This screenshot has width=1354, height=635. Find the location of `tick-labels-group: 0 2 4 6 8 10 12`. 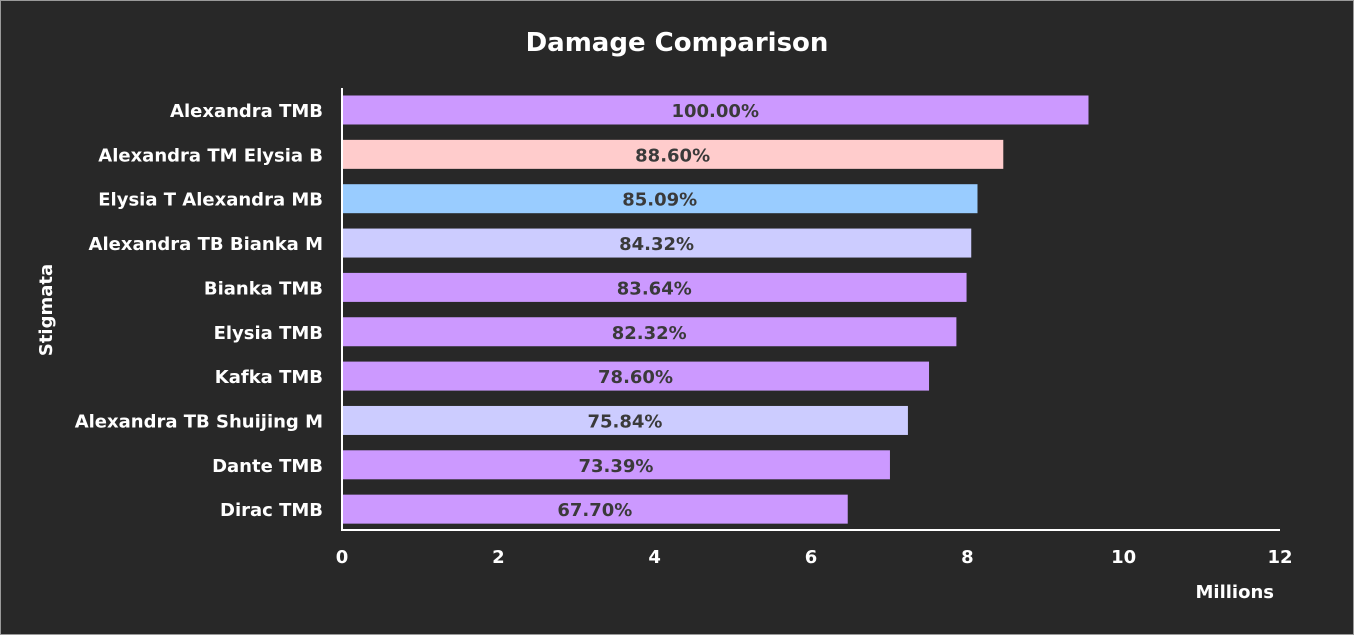

tick-labels-group: 0 2 4 6 8 10 12 is located at coordinates (814, 557).